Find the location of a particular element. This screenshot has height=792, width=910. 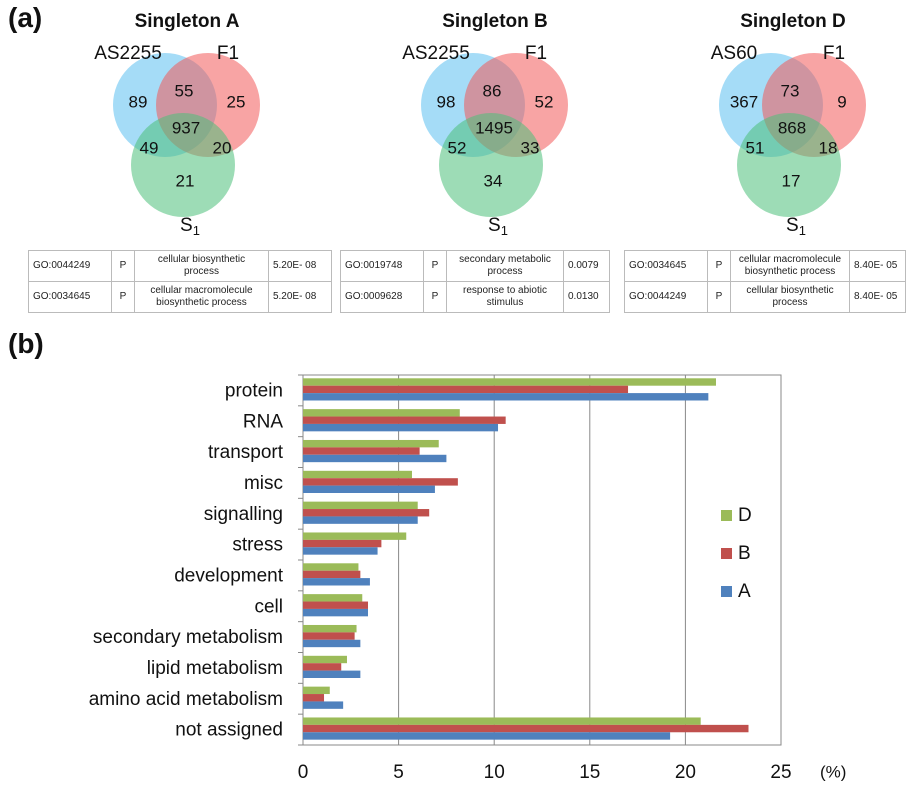

legend-label-d: D is located at coordinates (745, 515).